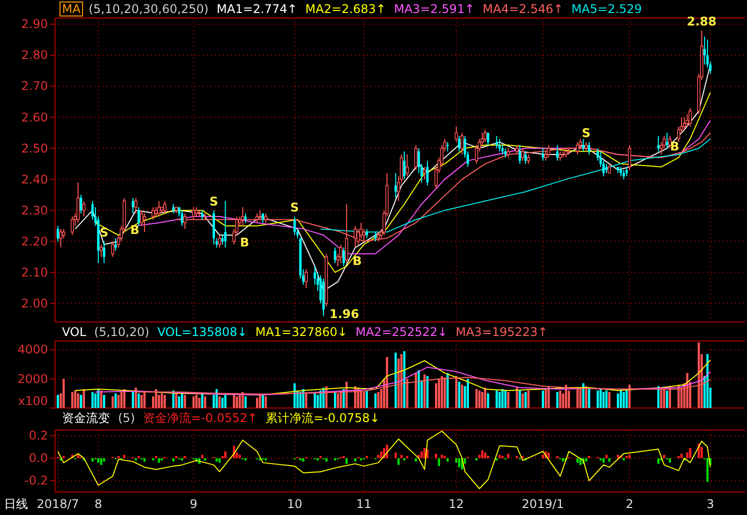 The width and height of the screenshot is (747, 515). Describe the element at coordinates (38, 435) in the screenshot. I see `y-tick-label: 0.2` at that location.